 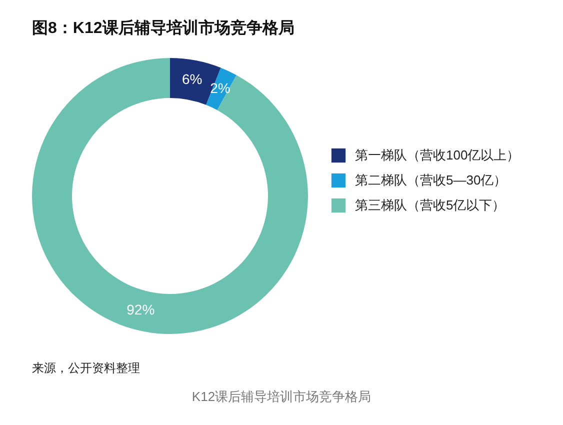 I want to click on source-note: 来源，公开资料整理, so click(x=86, y=368).